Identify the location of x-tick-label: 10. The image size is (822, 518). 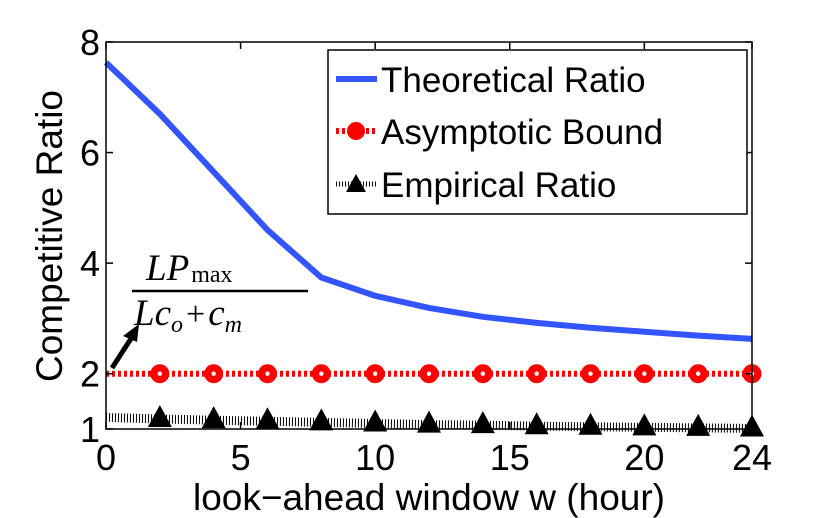
(375, 457).